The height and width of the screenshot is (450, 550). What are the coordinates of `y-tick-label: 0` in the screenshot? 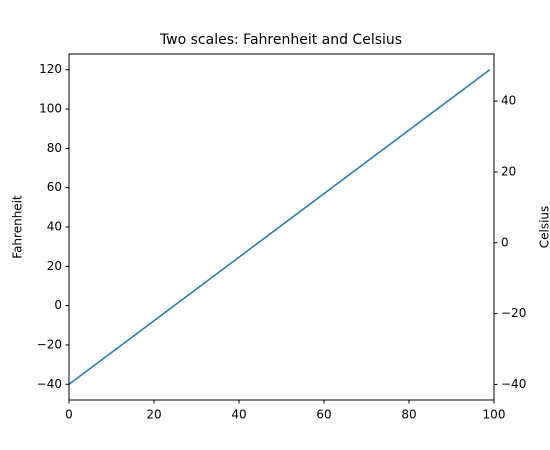 It's located at (58, 305).